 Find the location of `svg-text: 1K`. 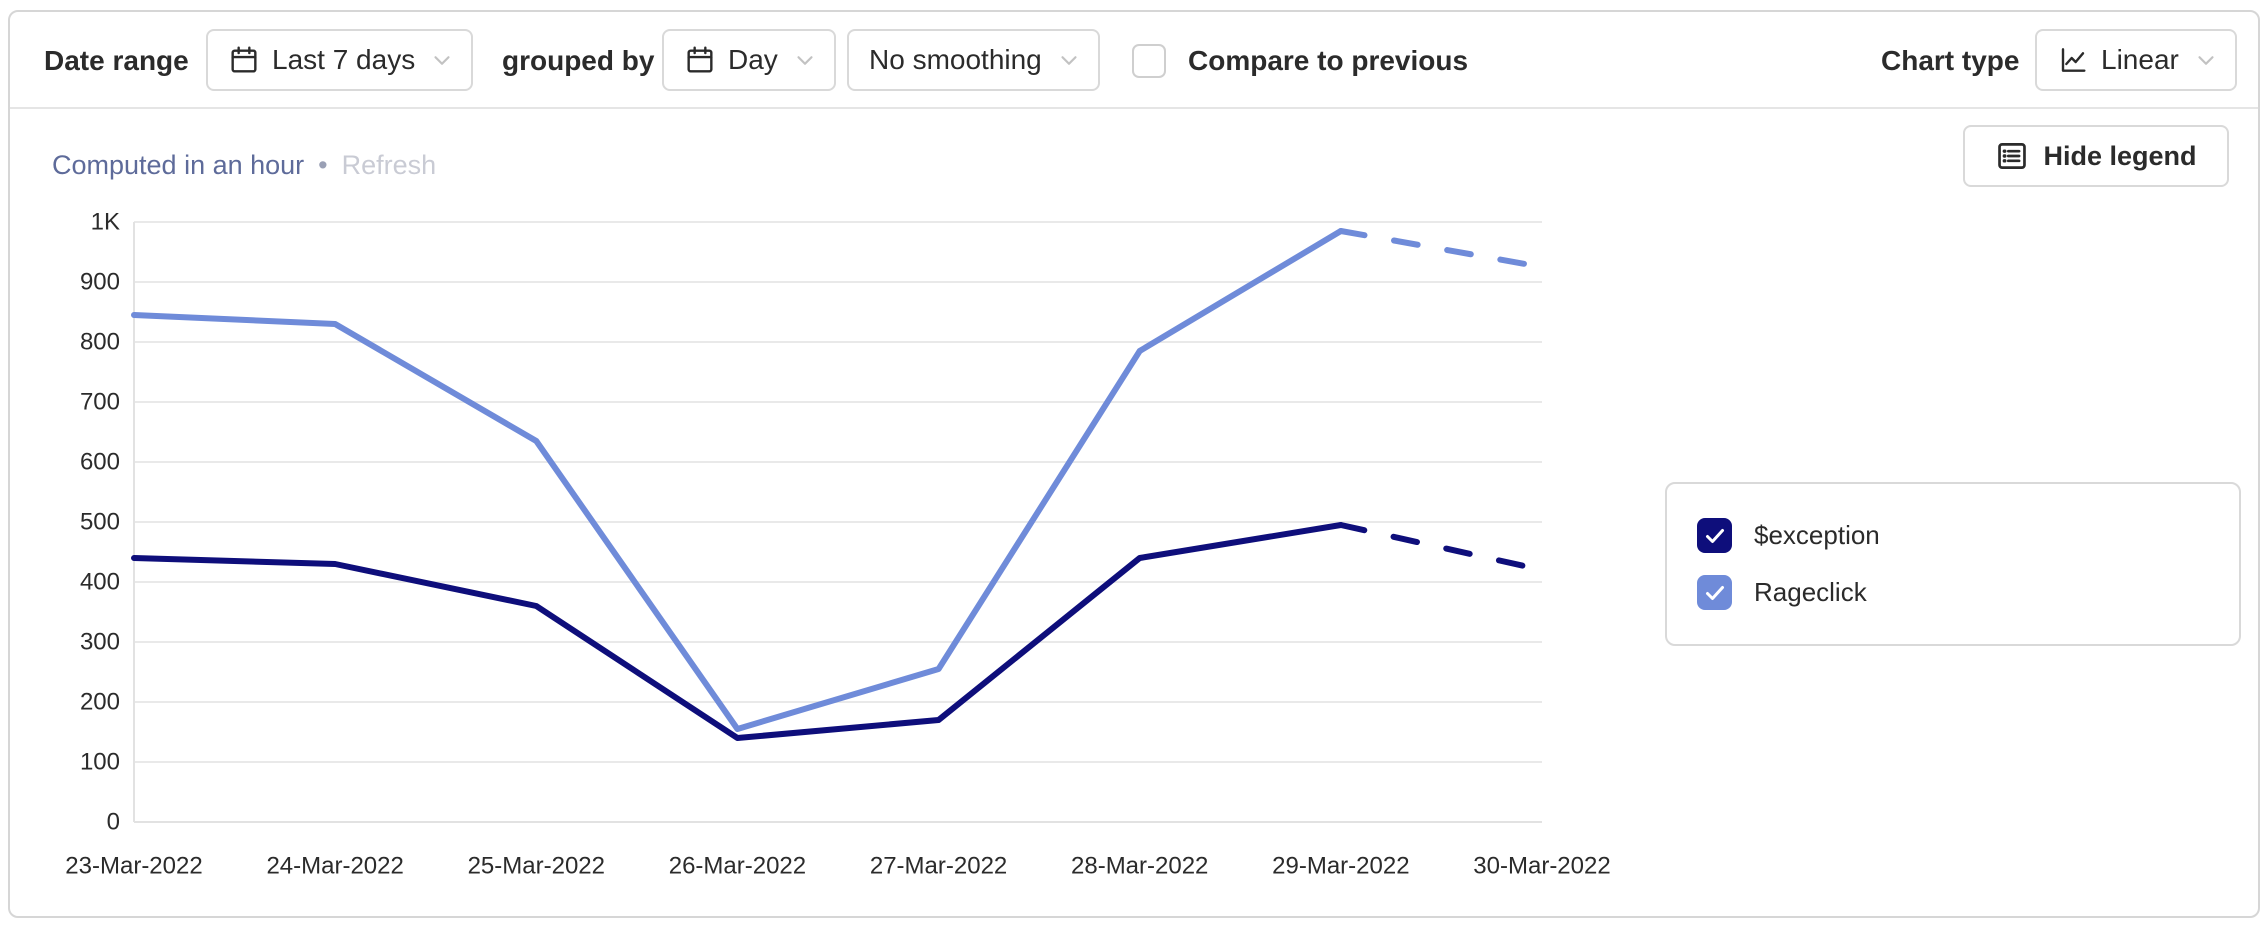

svg-text: 1K is located at coordinates (105, 222).